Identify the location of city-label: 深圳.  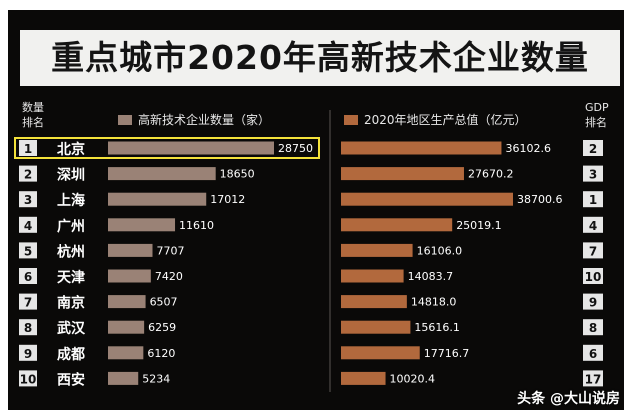
(71, 175).